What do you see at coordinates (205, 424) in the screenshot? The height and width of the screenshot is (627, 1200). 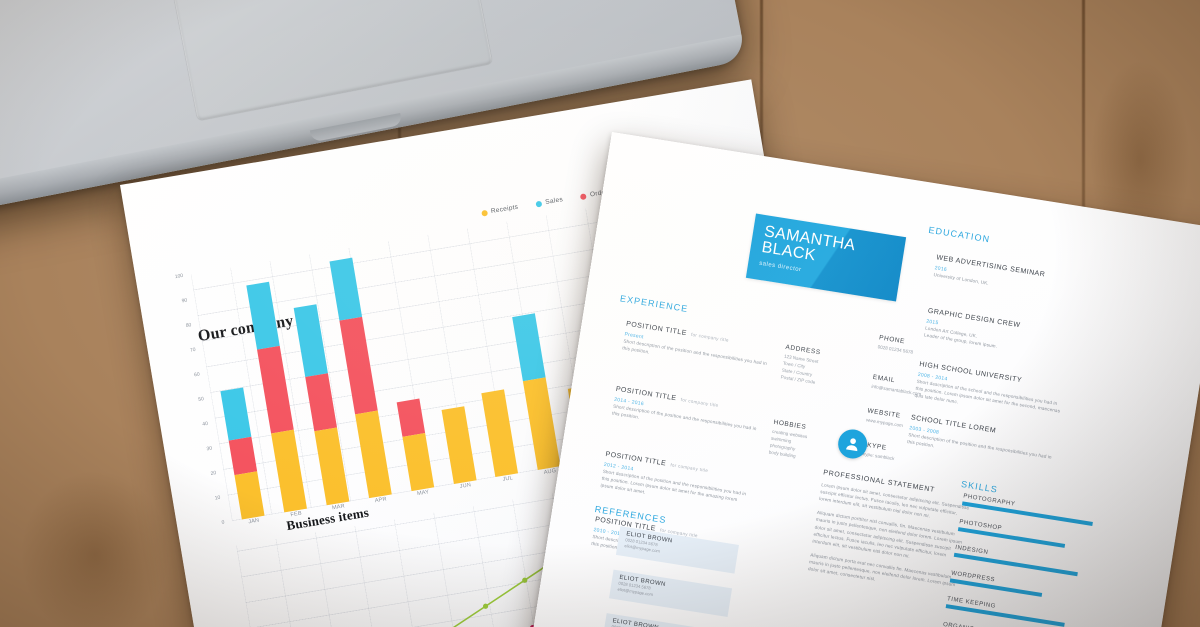 I see `y-axis-tick: 40` at bounding box center [205, 424].